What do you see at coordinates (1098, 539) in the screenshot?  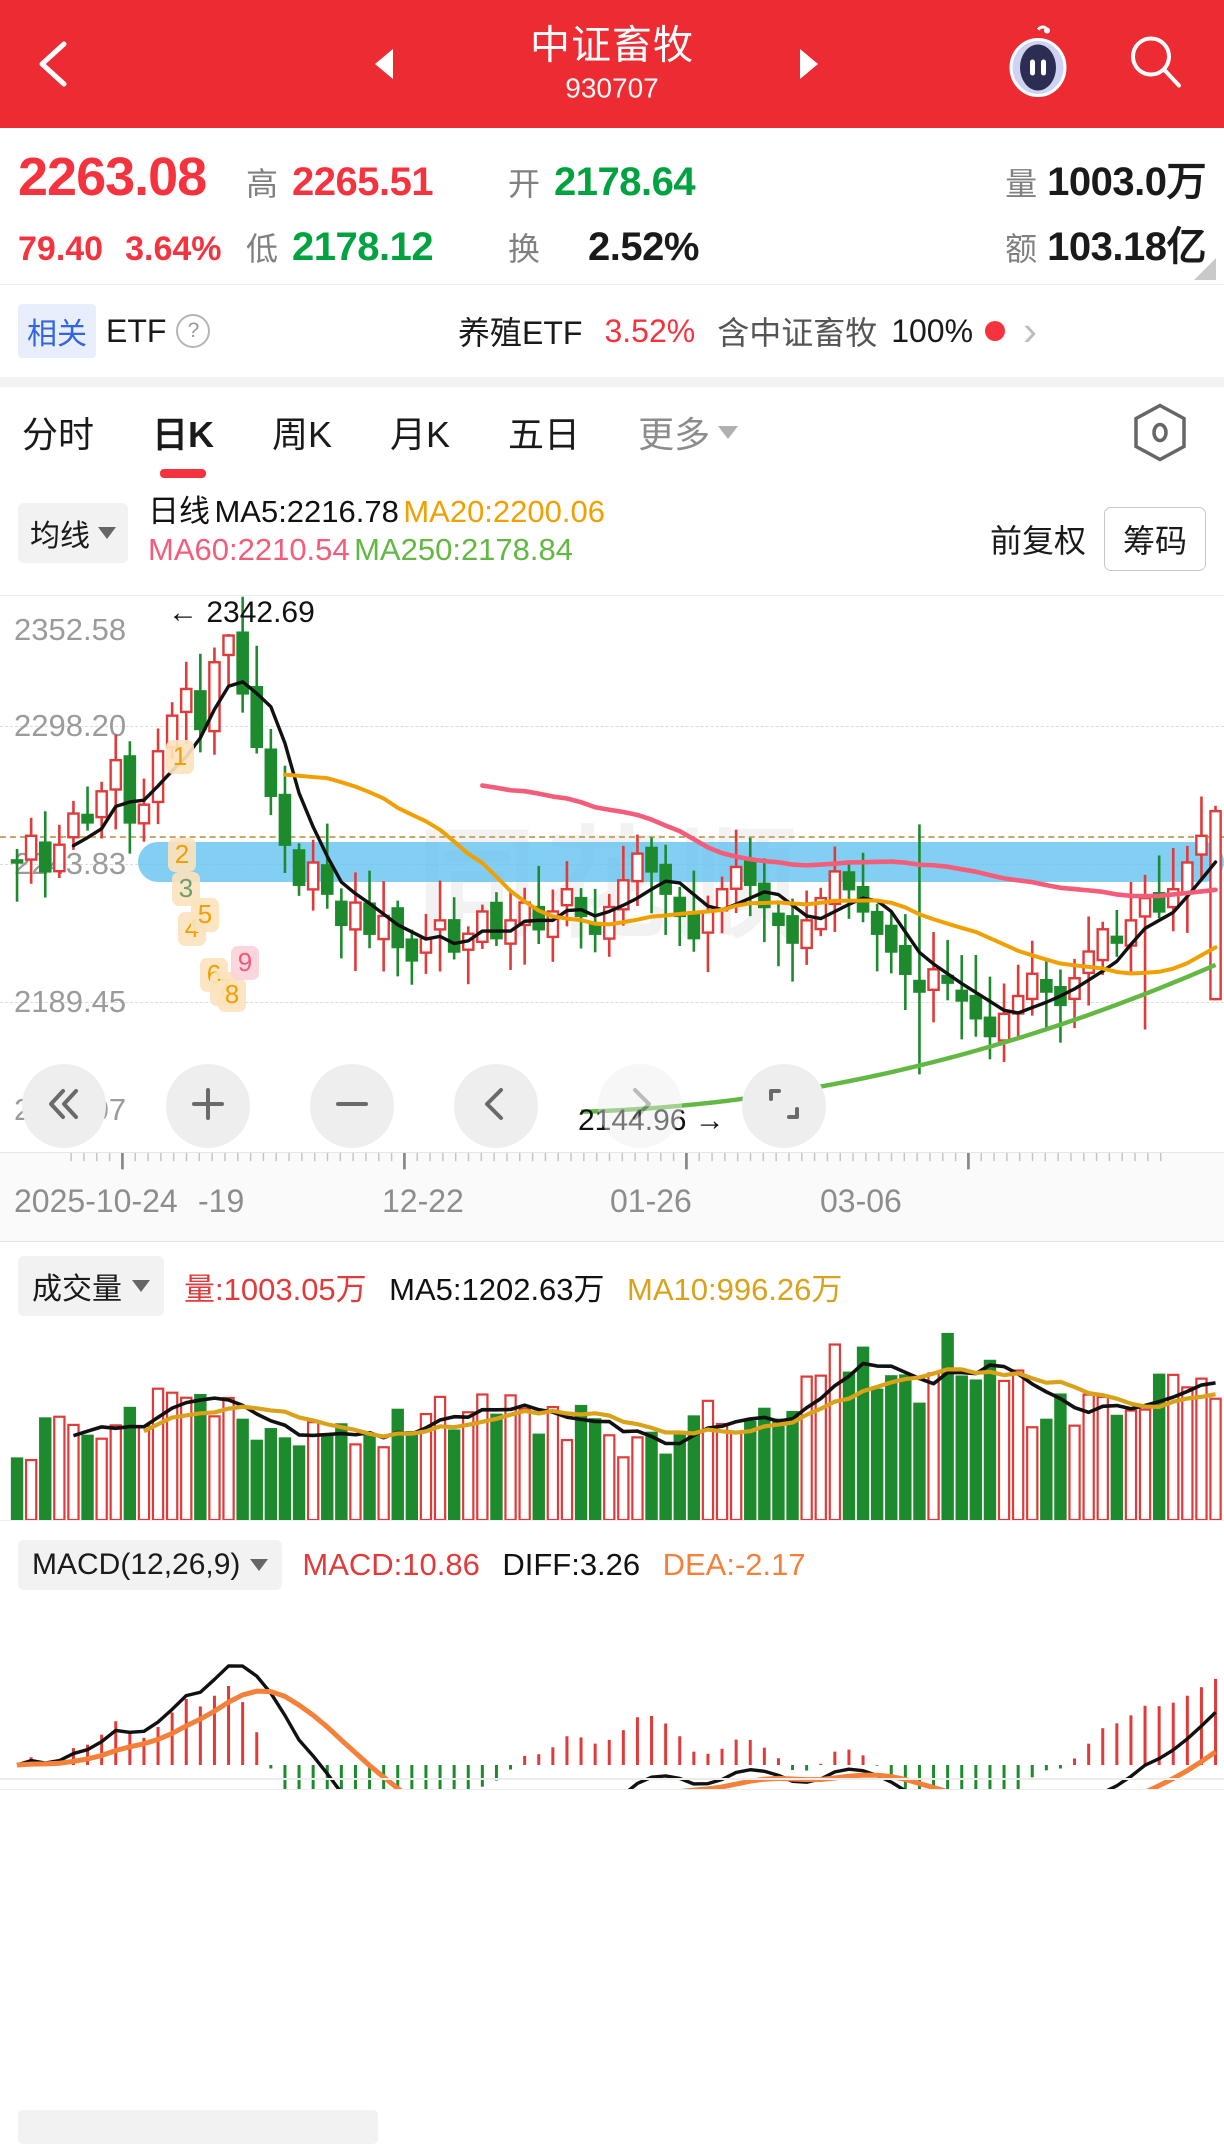 I see `ma-header-right: 前复权 筹码` at bounding box center [1098, 539].